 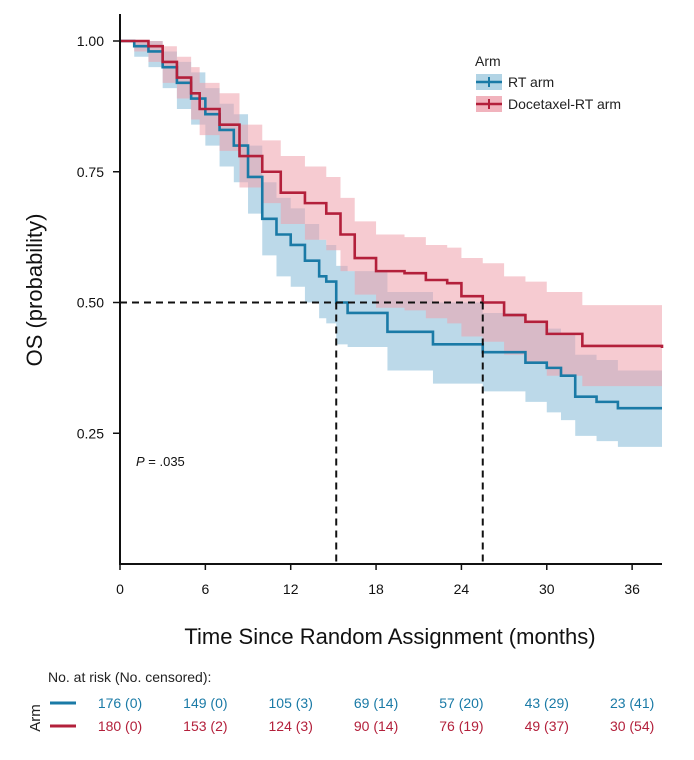 What do you see at coordinates (462, 589) in the screenshot?
I see `x-tick-label: 24` at bounding box center [462, 589].